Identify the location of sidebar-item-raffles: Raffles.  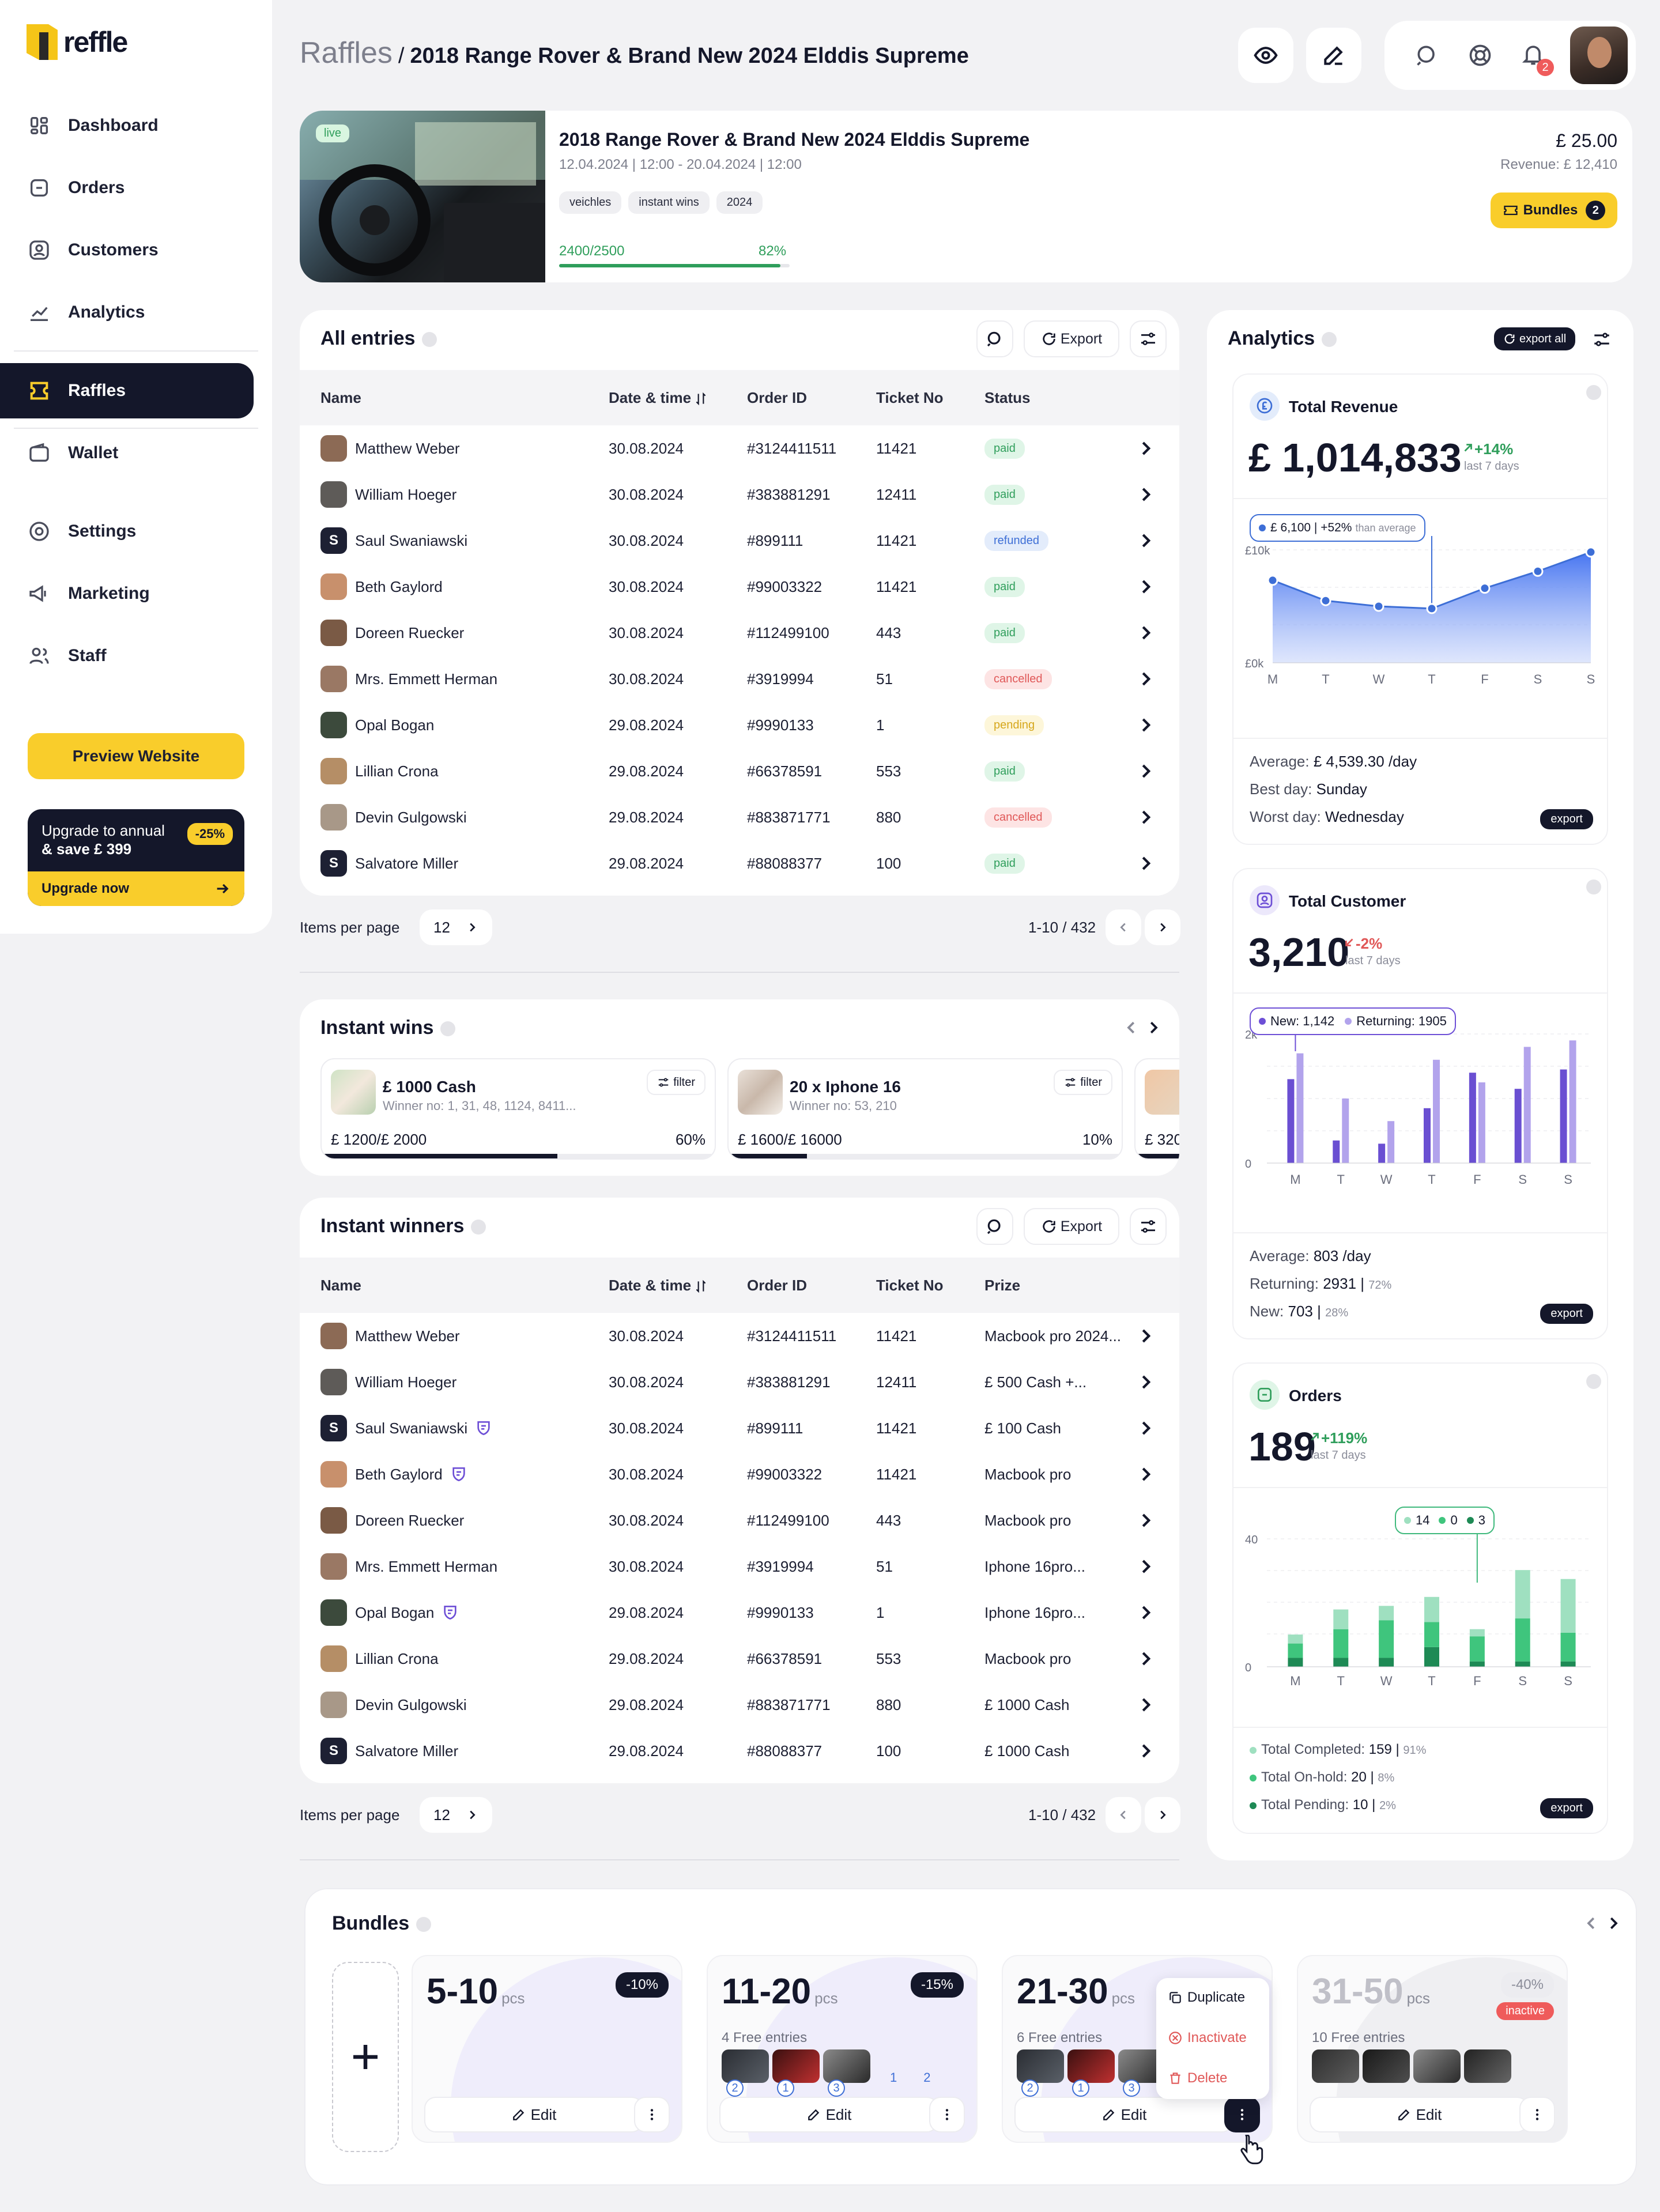
(127, 390).